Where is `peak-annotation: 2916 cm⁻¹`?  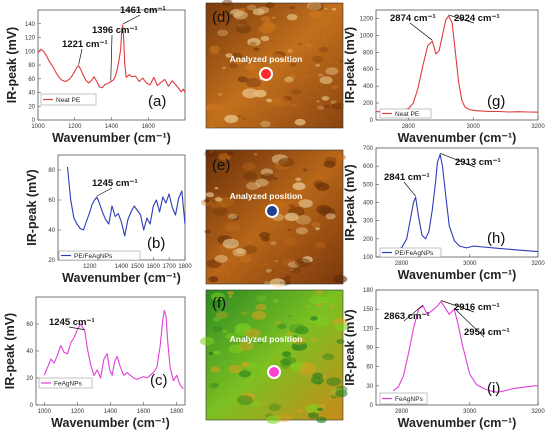 peak-annotation: 2916 cm⁻¹ is located at coordinates (477, 307).